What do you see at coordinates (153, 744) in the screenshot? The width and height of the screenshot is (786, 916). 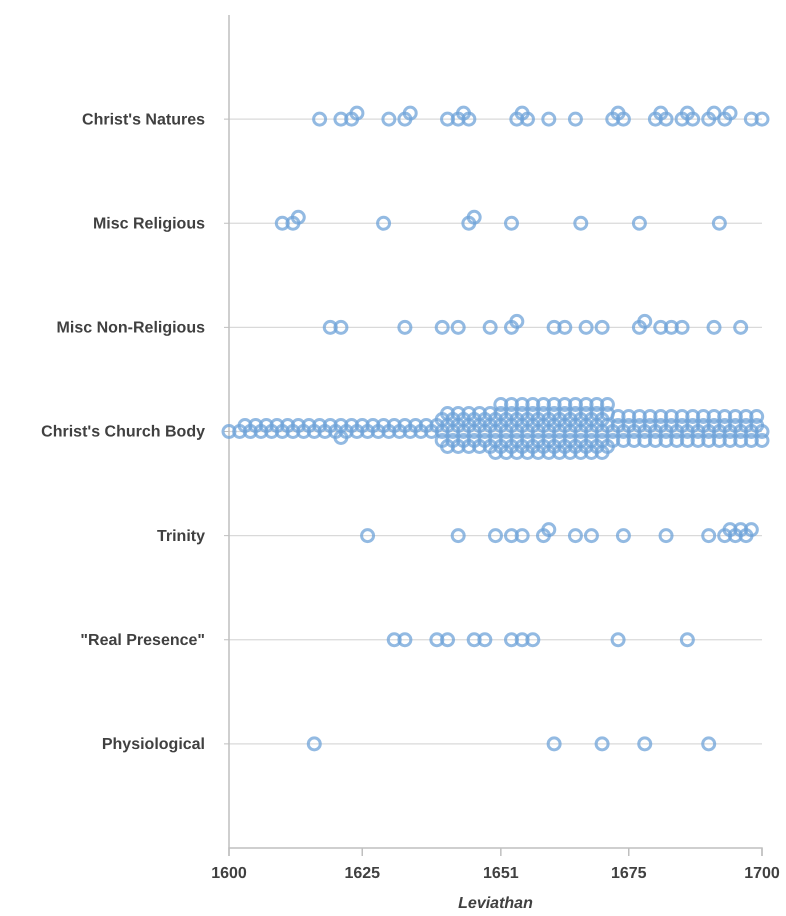 I see `y-tick-label: Physiological` at bounding box center [153, 744].